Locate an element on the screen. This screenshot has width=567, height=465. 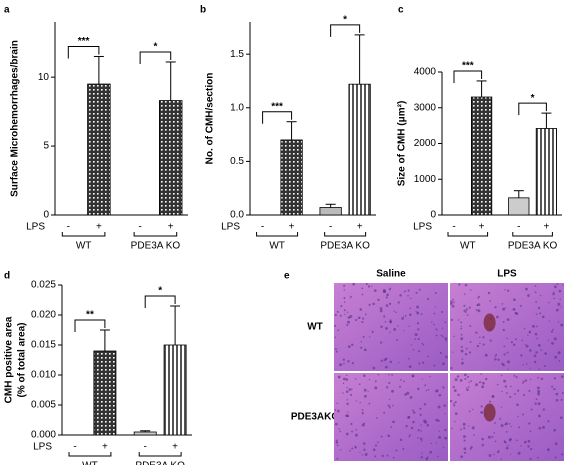
y-tick-label: 0 is located at coordinates (433, 215).